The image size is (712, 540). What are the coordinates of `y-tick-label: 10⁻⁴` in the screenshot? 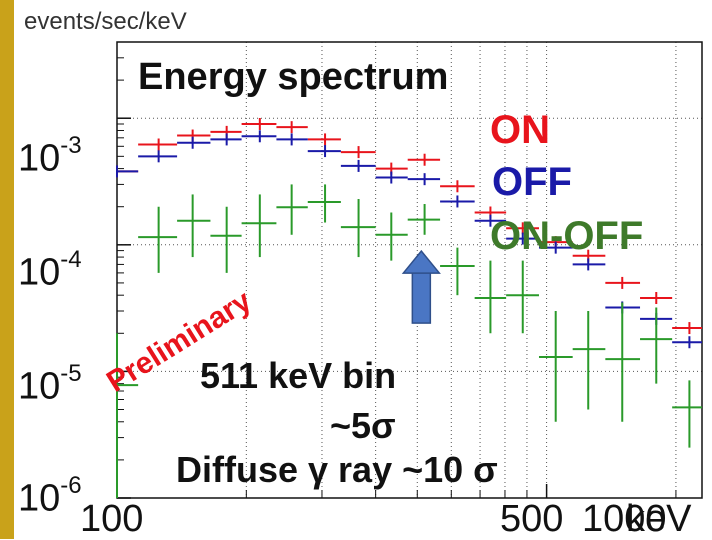 It's located at (50, 270).